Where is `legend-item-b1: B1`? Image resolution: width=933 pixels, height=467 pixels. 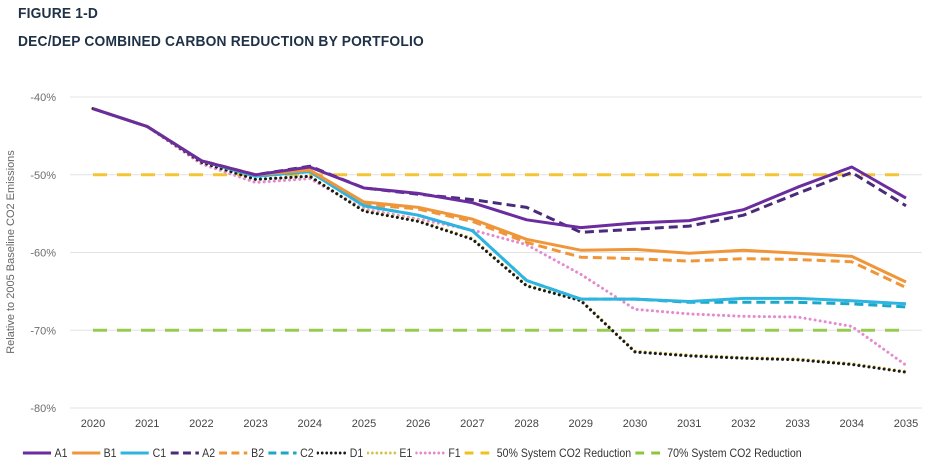 legend-item-b1: B1 is located at coordinates (93, 453).